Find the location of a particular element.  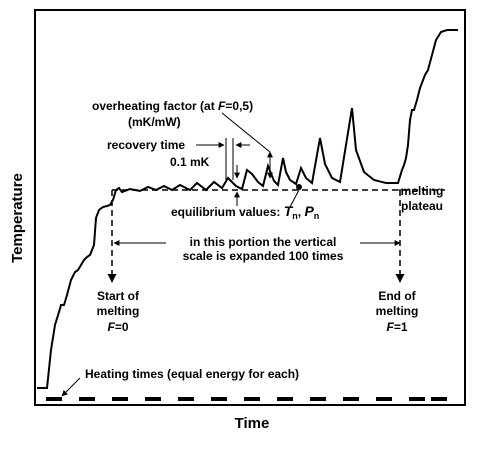

y-axis-title: Temperature is located at coordinates (17, 218).